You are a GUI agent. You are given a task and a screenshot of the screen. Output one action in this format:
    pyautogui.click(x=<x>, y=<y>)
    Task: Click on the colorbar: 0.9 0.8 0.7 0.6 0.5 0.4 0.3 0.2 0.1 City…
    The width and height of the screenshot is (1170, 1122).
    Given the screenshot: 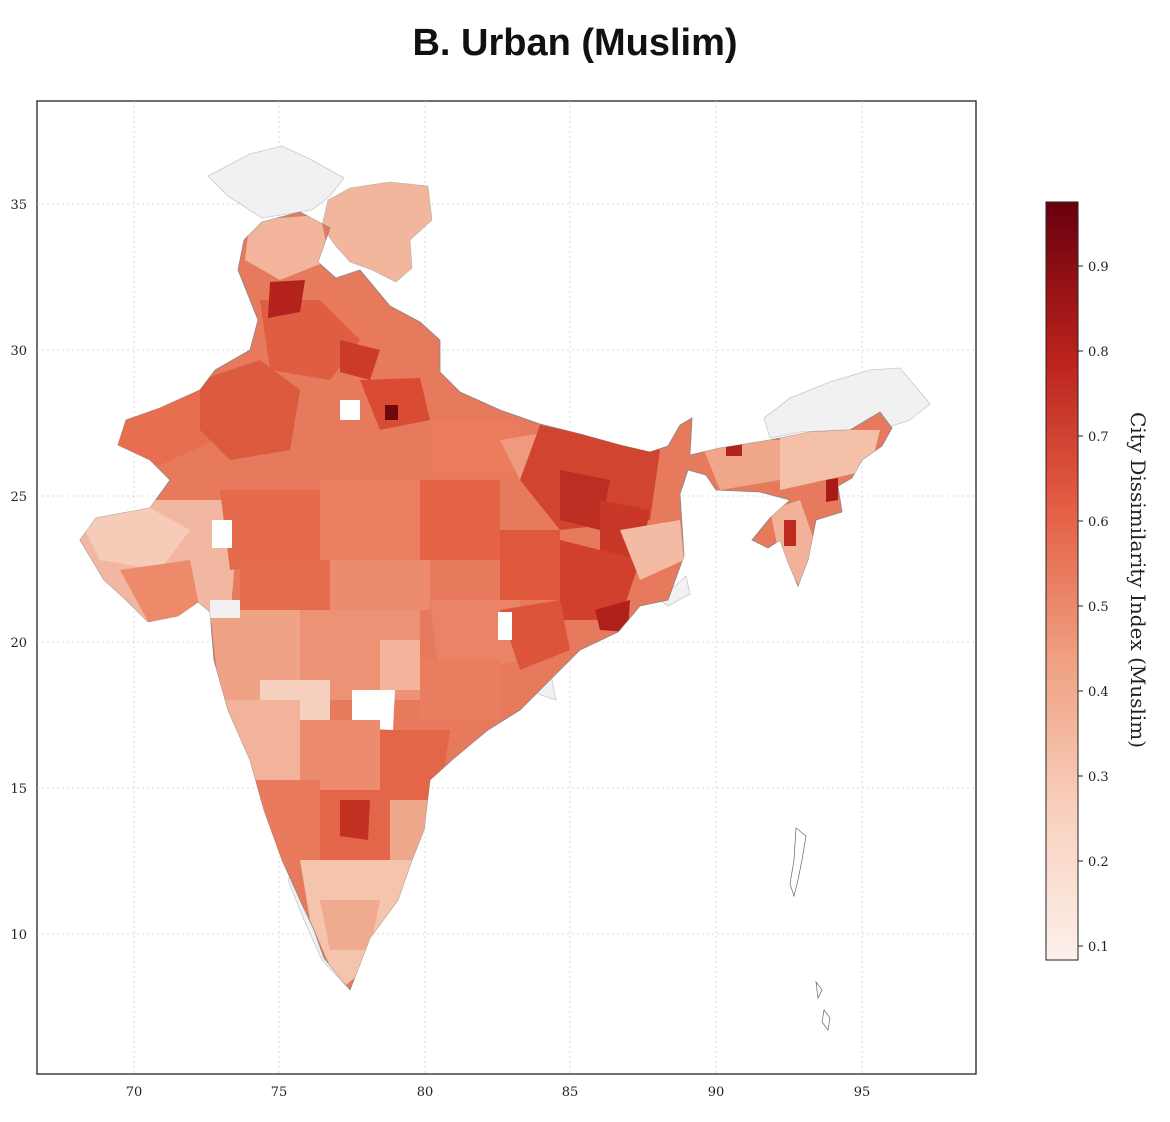 What is the action you would take?
    pyautogui.click(x=1097, y=581)
    